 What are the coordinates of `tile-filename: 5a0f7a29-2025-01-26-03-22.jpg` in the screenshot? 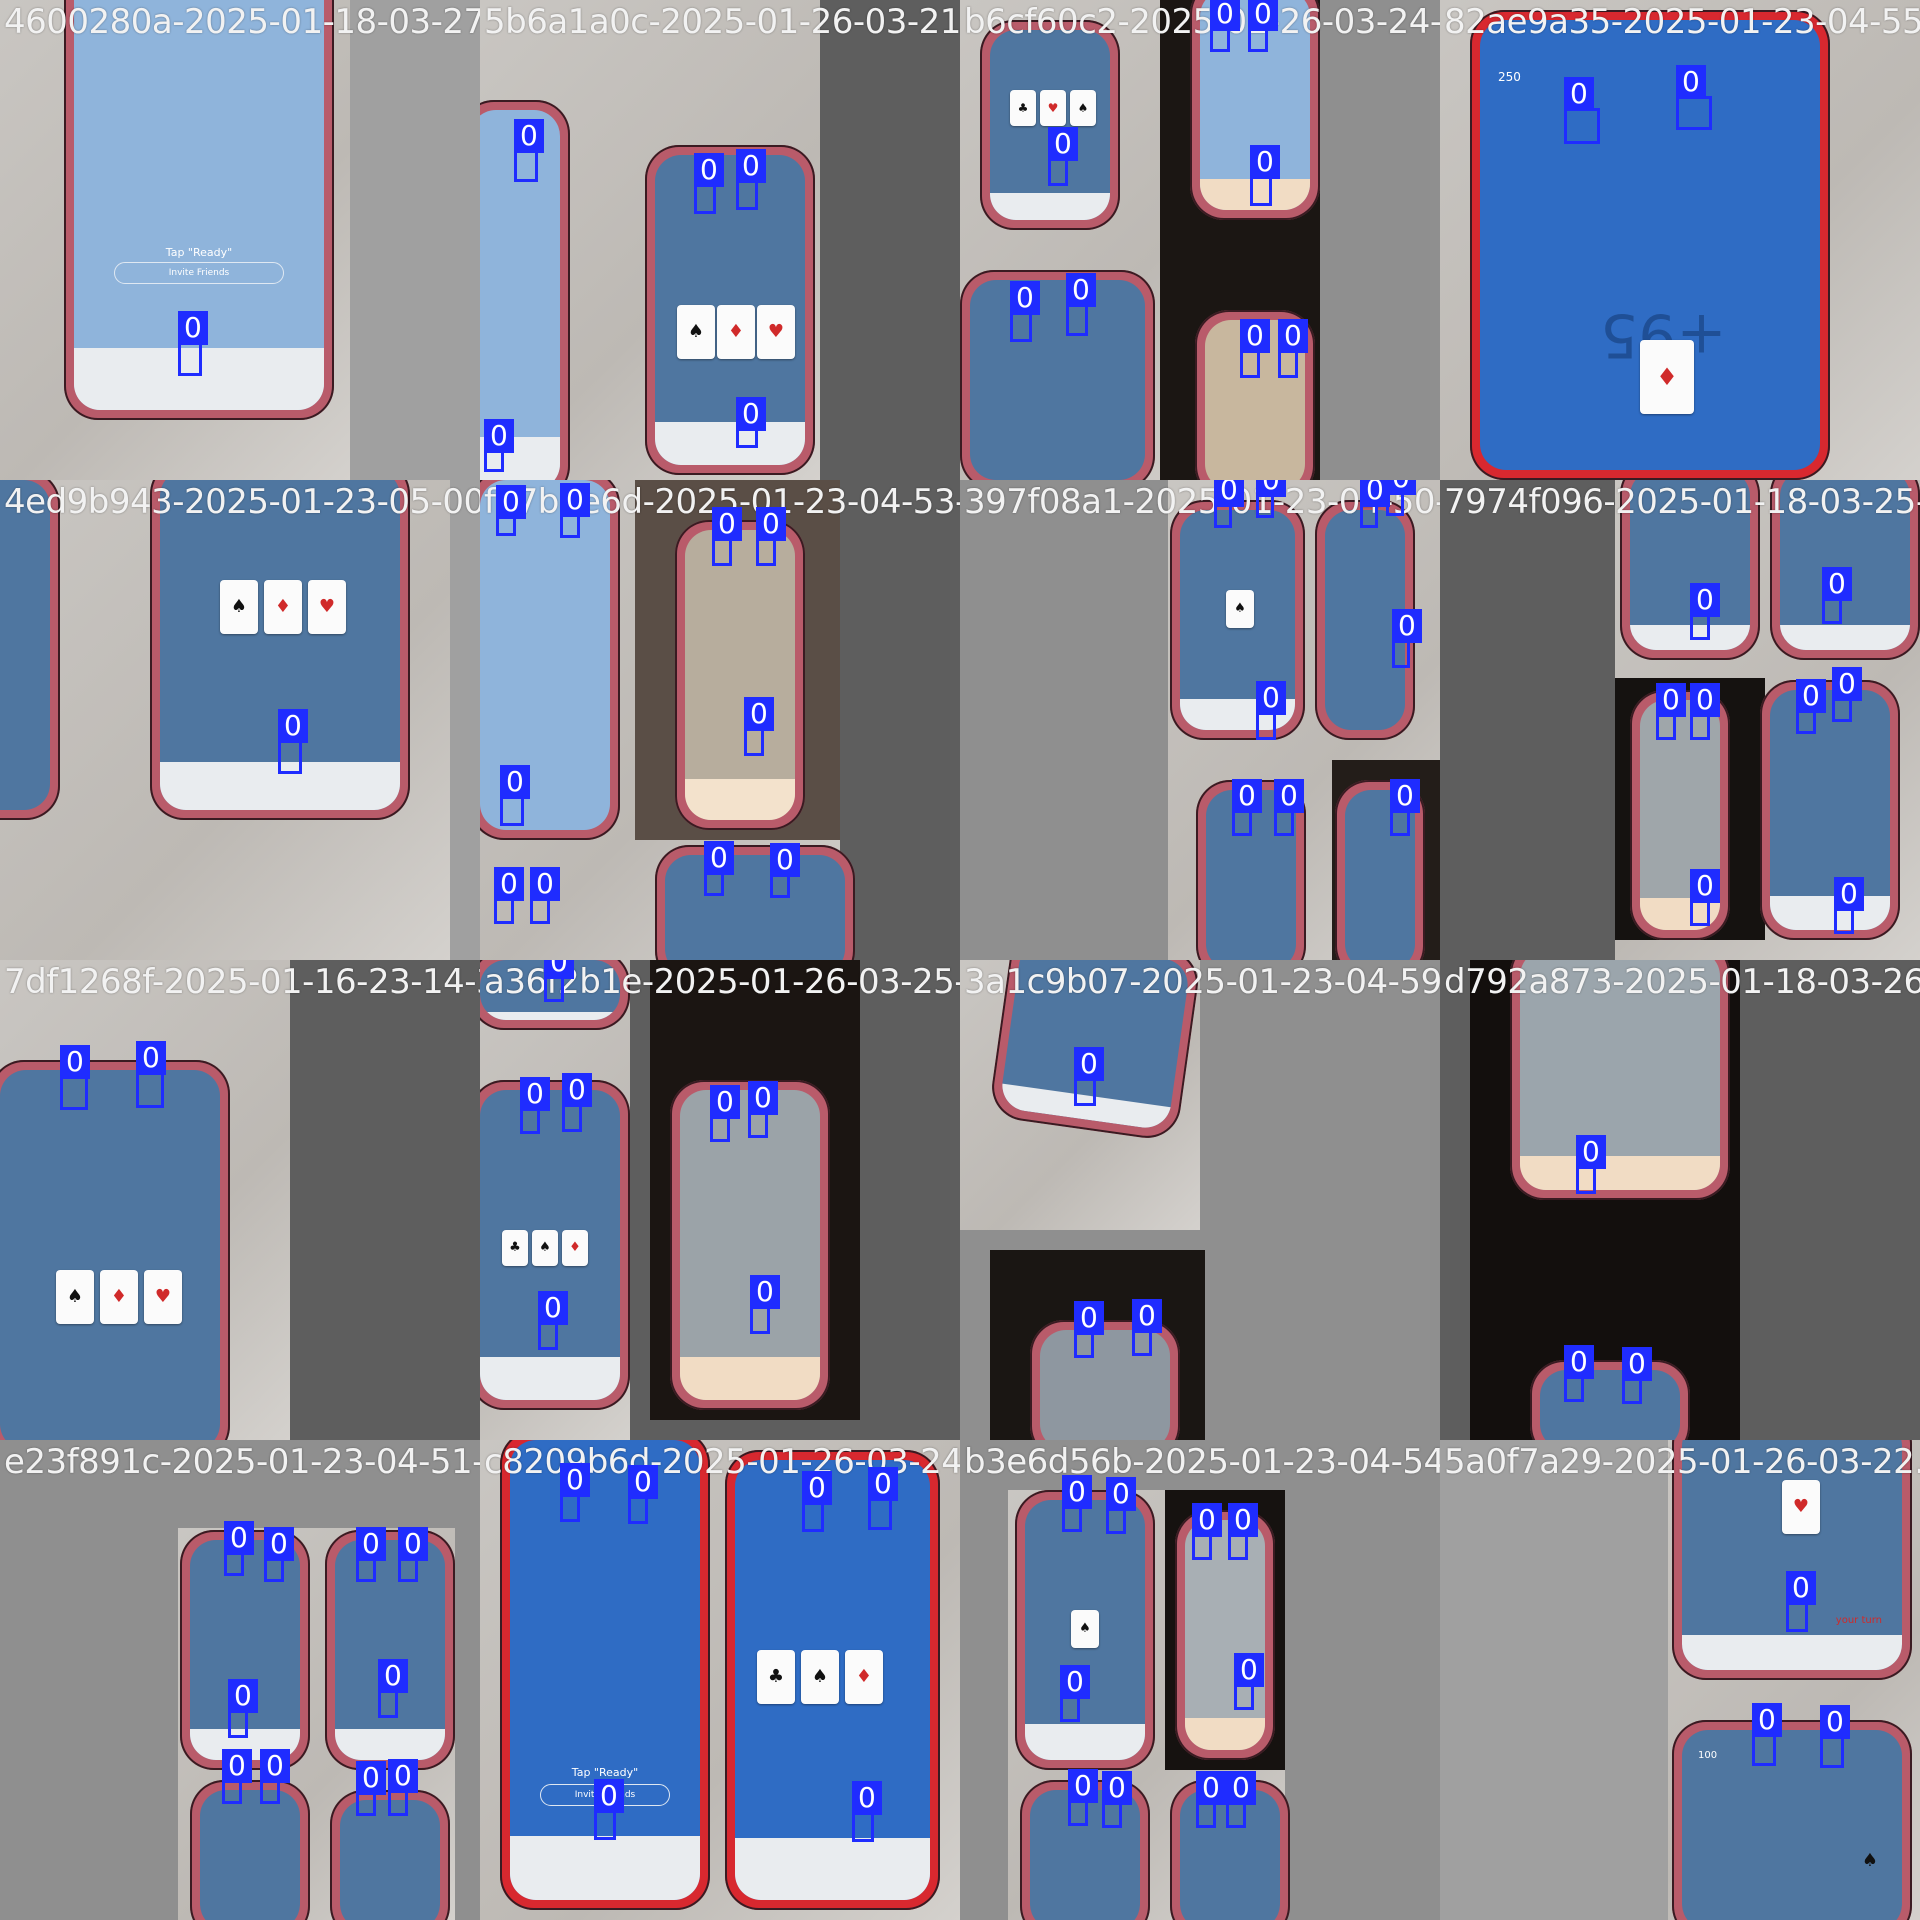 It's located at (1682, 1462).